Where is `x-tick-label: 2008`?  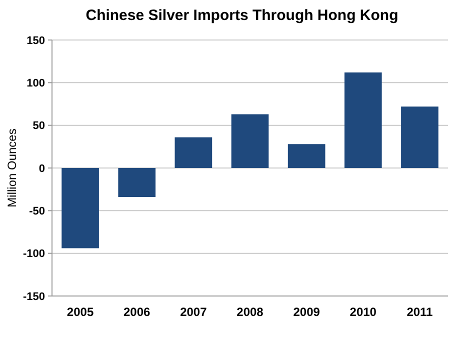
x-tick-label: 2008 is located at coordinates (250, 312).